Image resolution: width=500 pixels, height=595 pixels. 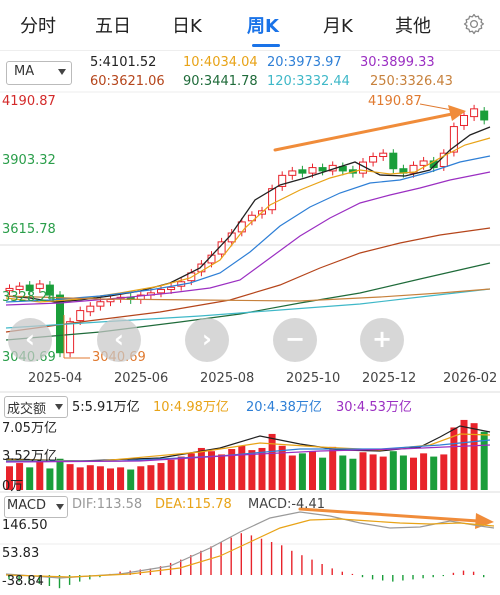 I want to click on vol-ma10-value: 10:4.98万亿, so click(x=191, y=407).